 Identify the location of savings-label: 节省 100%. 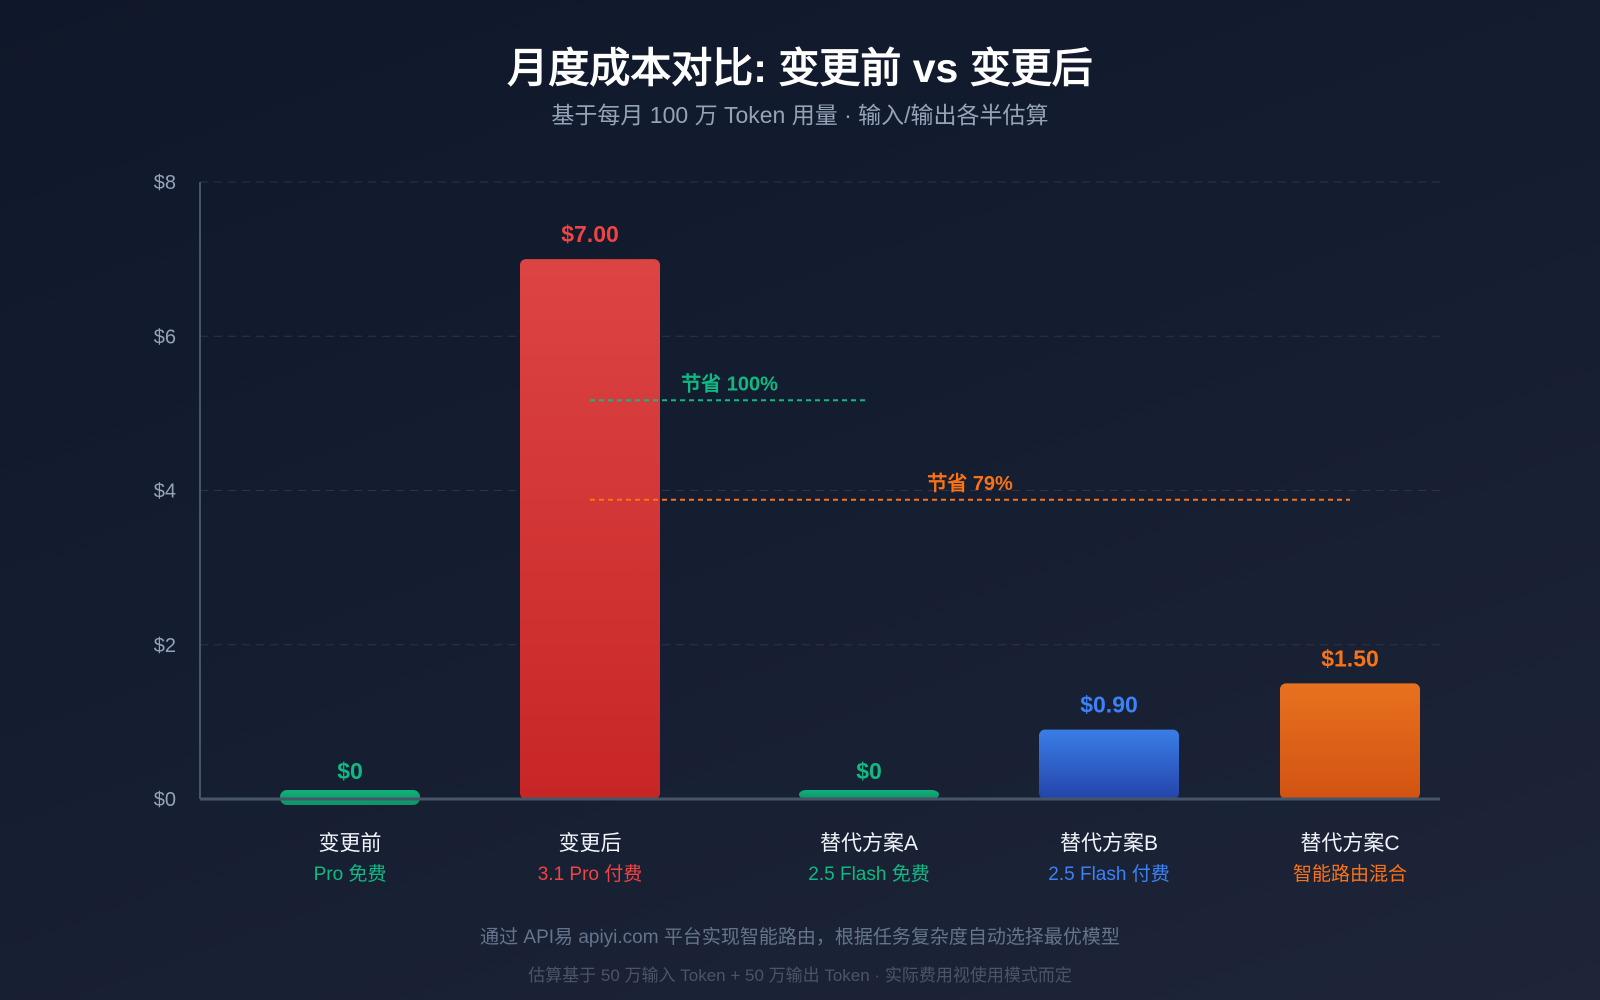
(729, 383).